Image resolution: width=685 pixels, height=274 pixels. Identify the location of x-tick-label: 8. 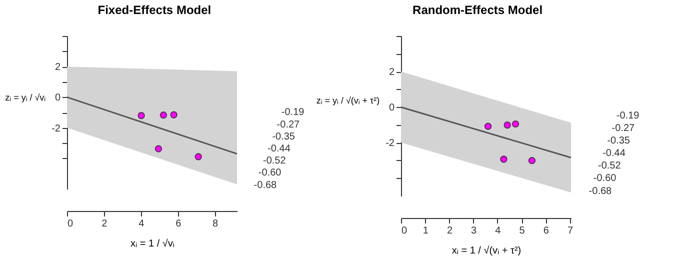
(215, 224).